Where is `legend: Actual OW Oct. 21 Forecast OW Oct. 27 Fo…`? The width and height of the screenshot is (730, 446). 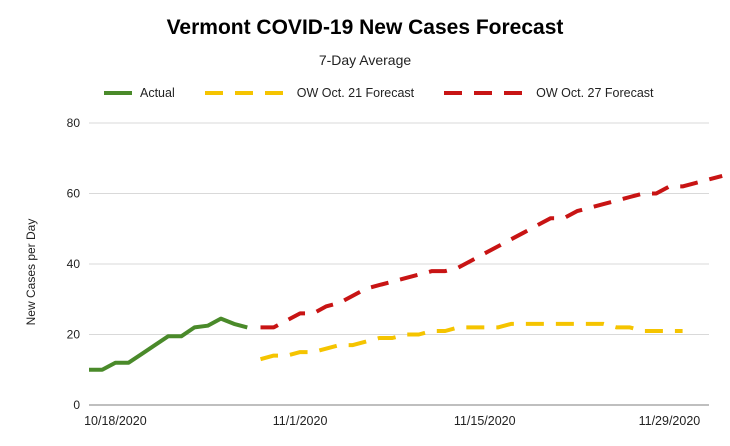 legend: Actual OW Oct. 21 Forecast OW Oct. 27 Fo… is located at coordinates (394, 93).